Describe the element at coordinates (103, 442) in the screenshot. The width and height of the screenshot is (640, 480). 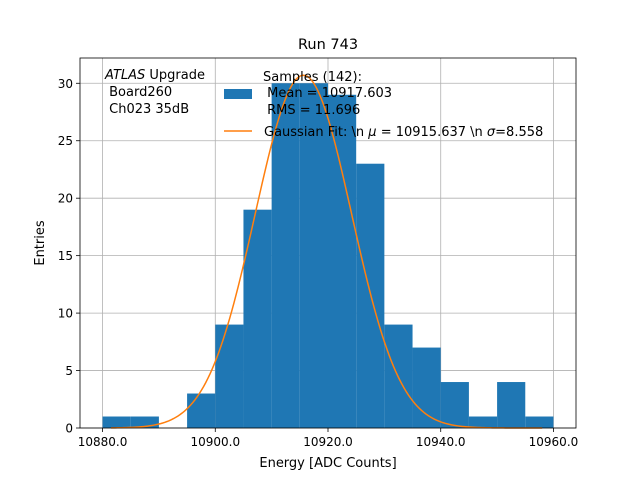
I see `x-tick-label: 10880.0` at that location.